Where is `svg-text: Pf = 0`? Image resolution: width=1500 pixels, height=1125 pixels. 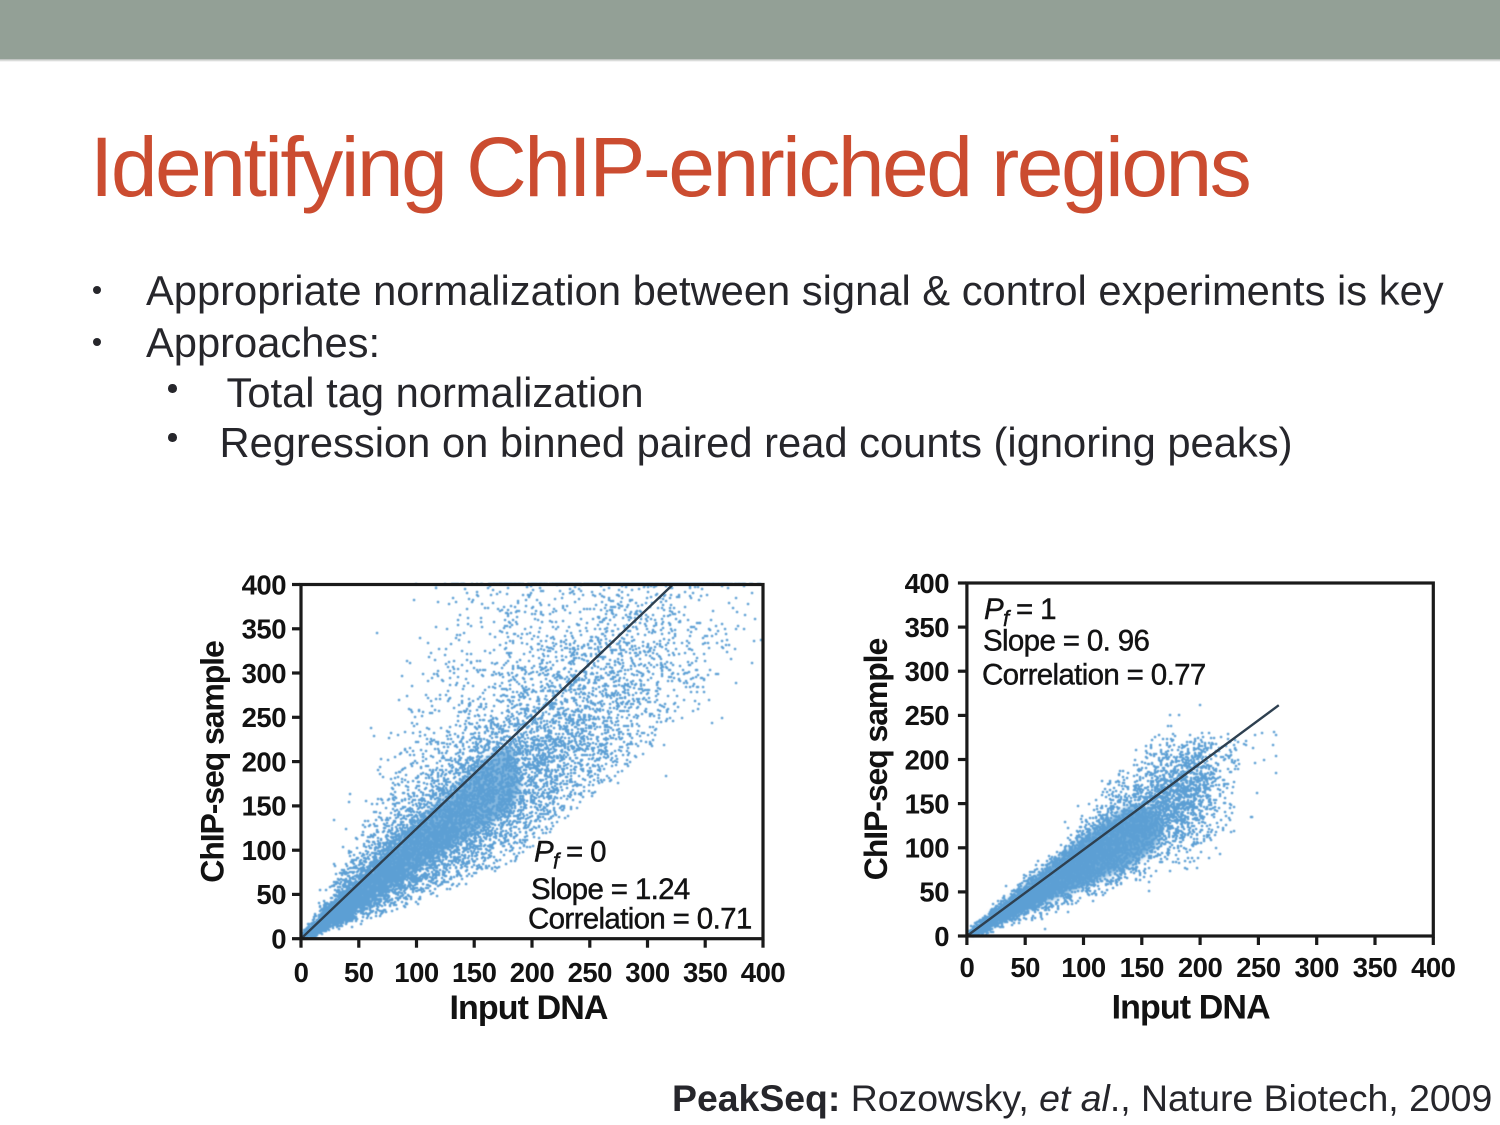
svg-text: Pf = 0 is located at coordinates (570, 855).